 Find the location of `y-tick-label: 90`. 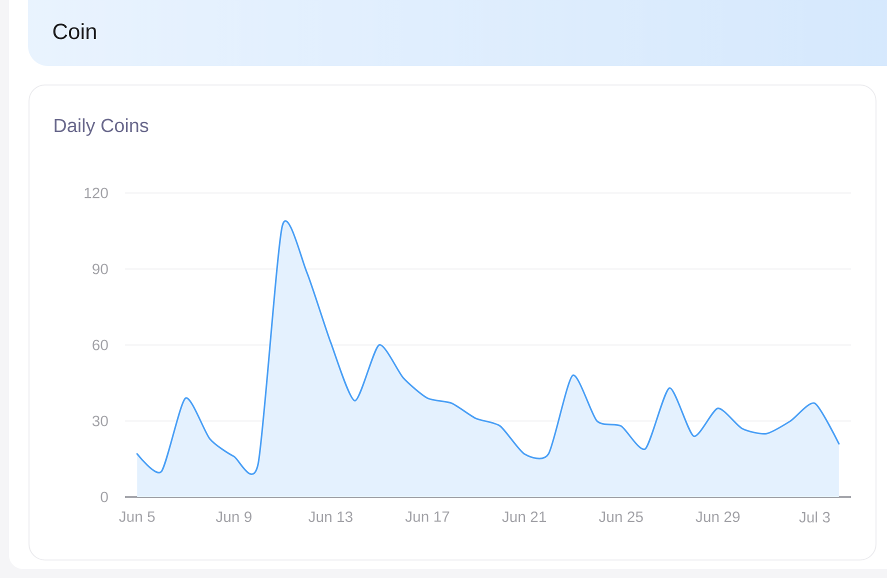

y-tick-label: 90 is located at coordinates (100, 269).